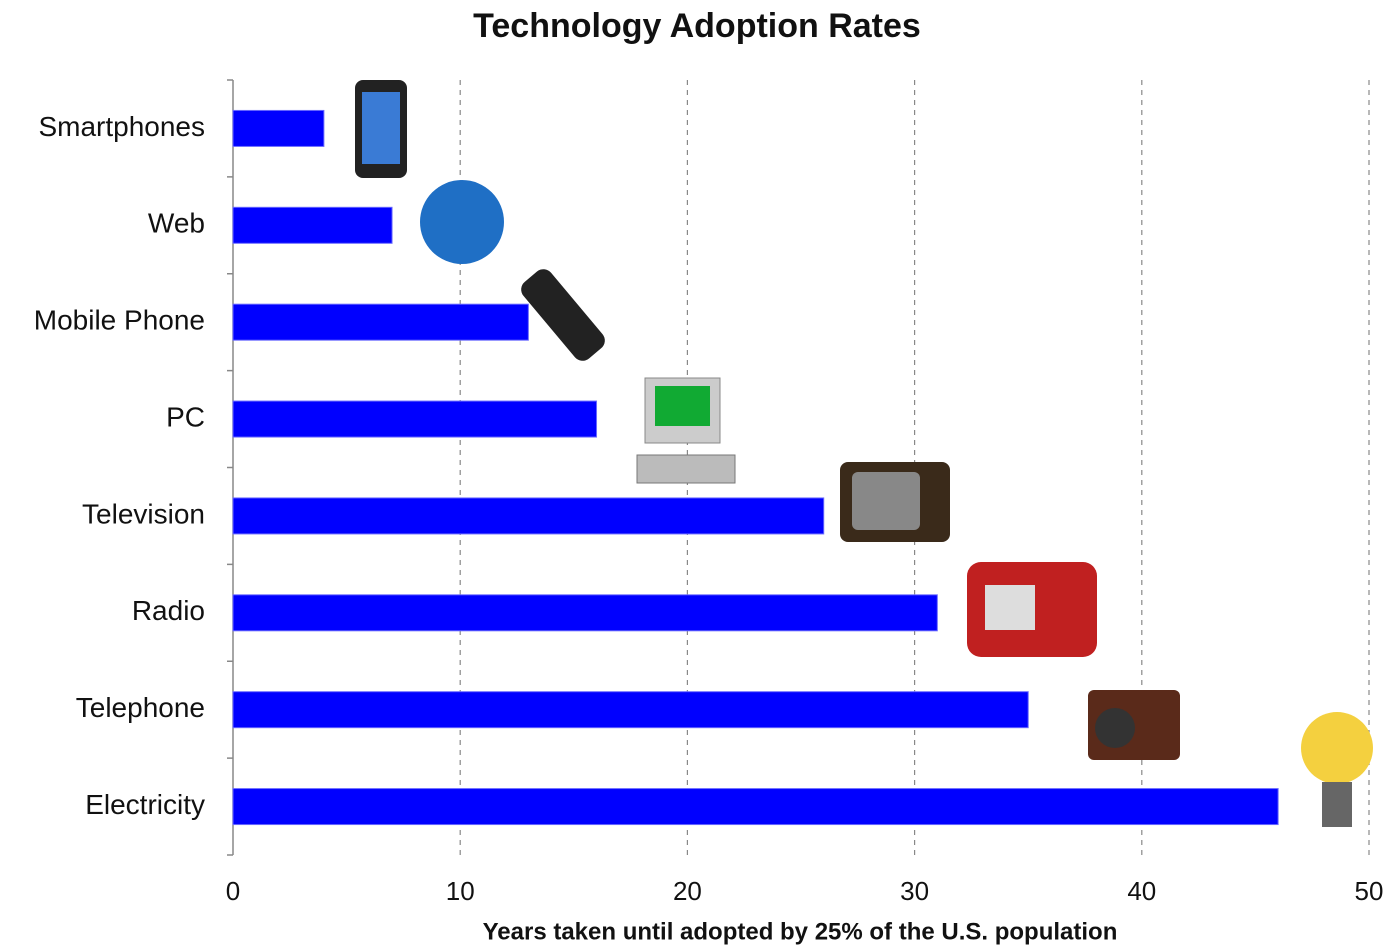 This screenshot has width=1391, height=950. Describe the element at coordinates (886, 501) in the screenshot. I see `tv-screen` at that location.